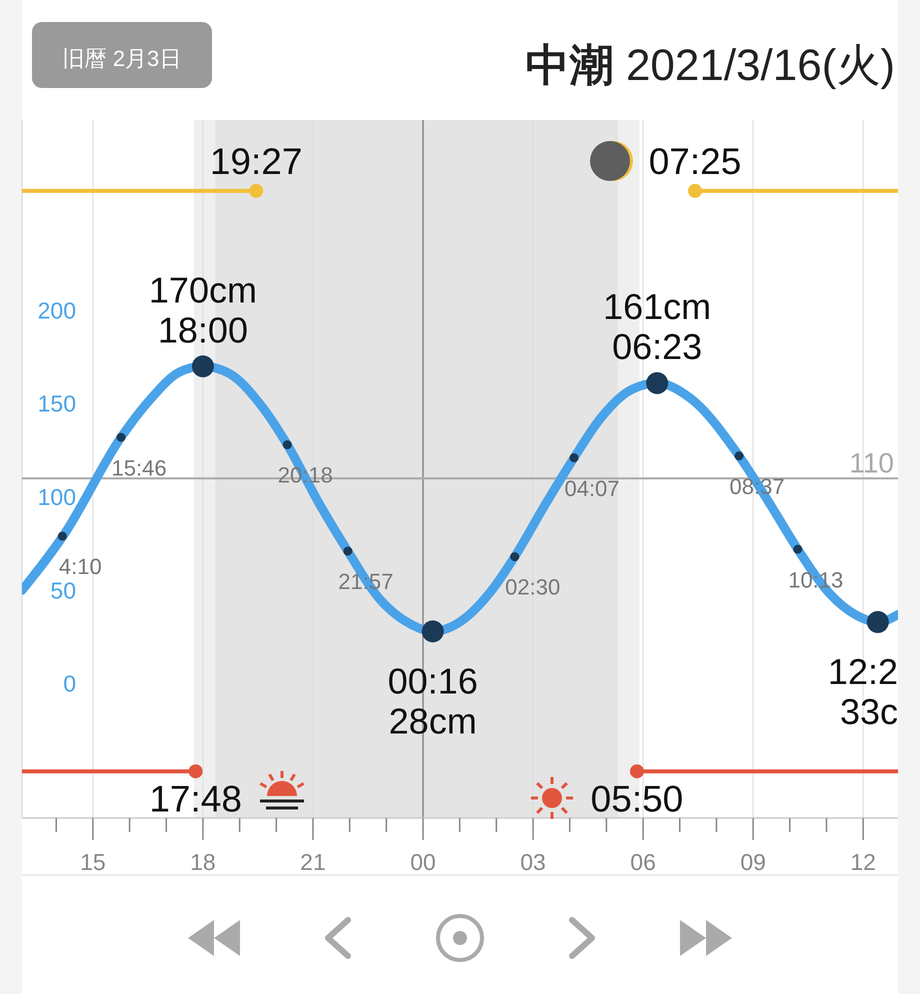  I want to click on x-tick-label: 12, so click(863, 862).